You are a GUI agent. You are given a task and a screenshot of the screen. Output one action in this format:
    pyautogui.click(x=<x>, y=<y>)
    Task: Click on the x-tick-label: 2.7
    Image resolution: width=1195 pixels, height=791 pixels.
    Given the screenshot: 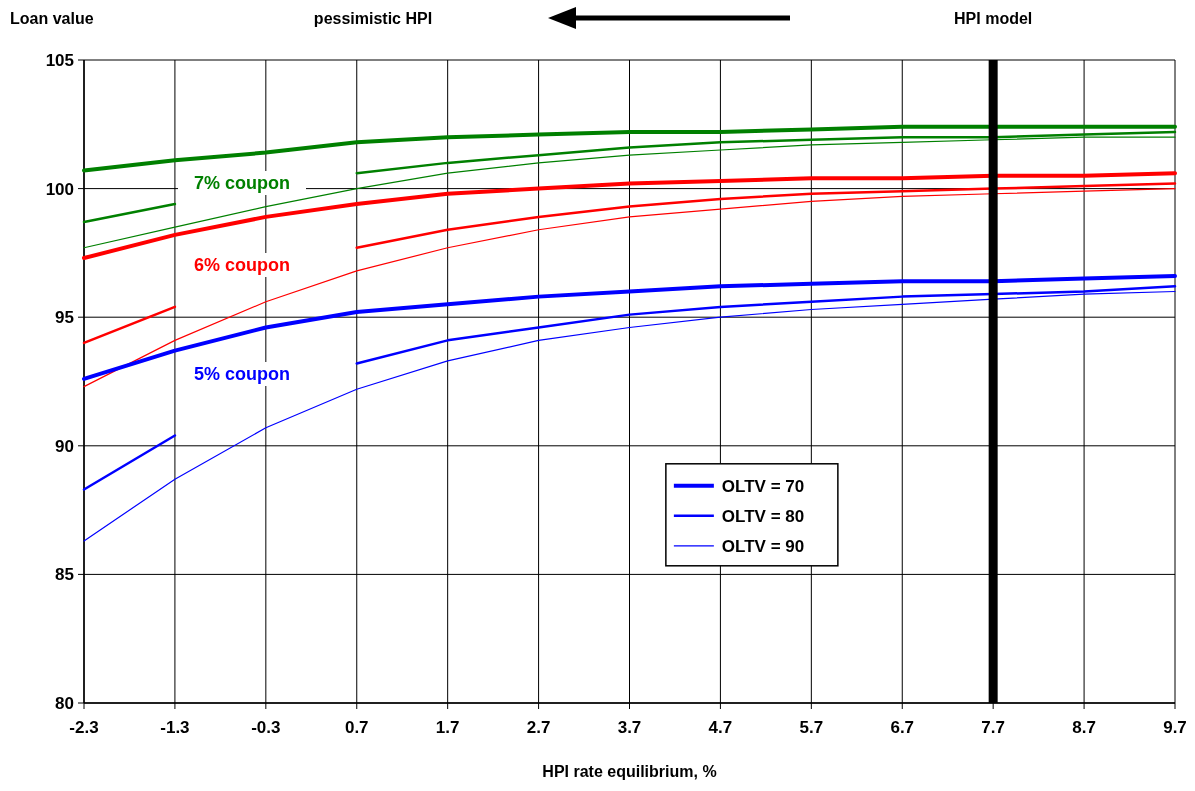 What is the action you would take?
    pyautogui.click(x=538, y=727)
    